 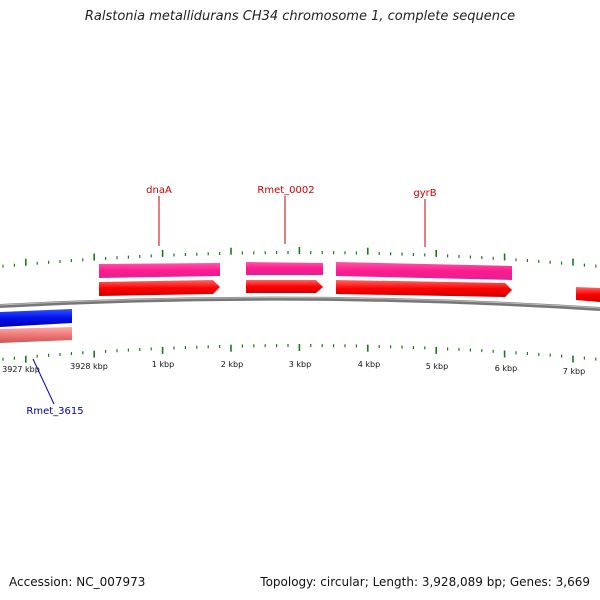 I want to click on gene-label-Rmet_0002: Rmet_0002, so click(x=285, y=190).